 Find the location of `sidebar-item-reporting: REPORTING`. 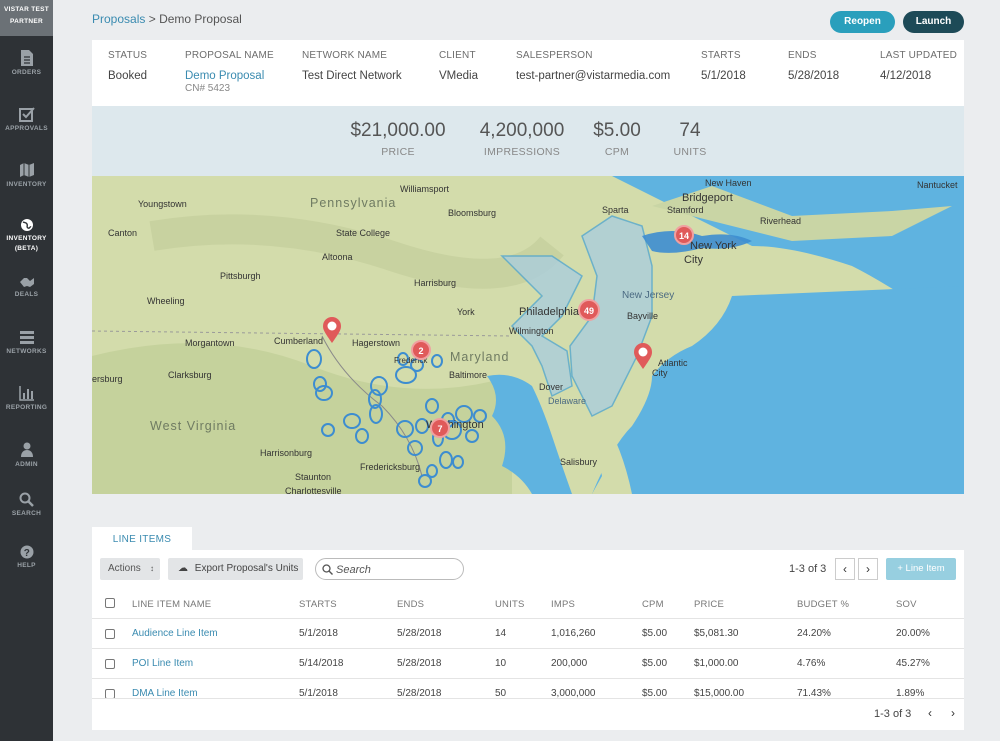

sidebar-item-reporting: REPORTING is located at coordinates (26, 398).